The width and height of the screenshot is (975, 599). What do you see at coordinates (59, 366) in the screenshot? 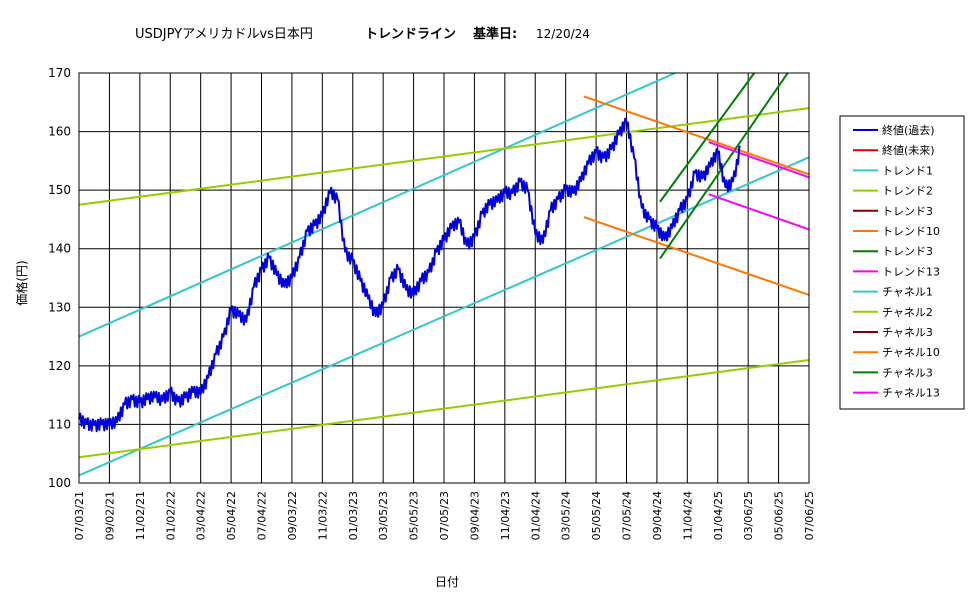
I see `y-tick-label: 120` at bounding box center [59, 366].